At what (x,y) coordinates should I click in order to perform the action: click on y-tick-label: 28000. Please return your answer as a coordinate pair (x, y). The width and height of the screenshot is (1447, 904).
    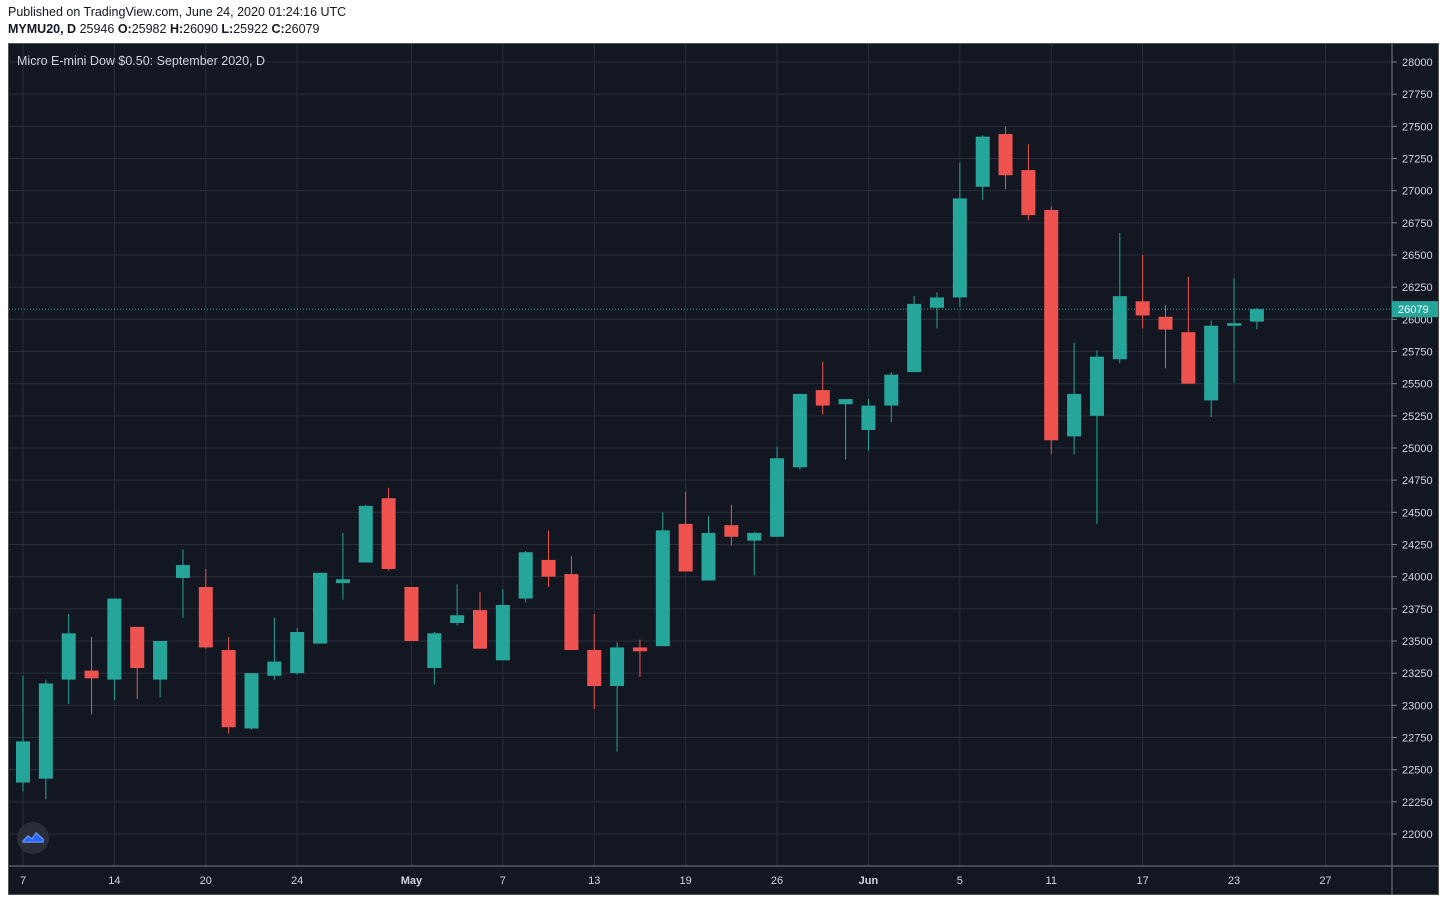
    Looking at the image, I should click on (1417, 63).